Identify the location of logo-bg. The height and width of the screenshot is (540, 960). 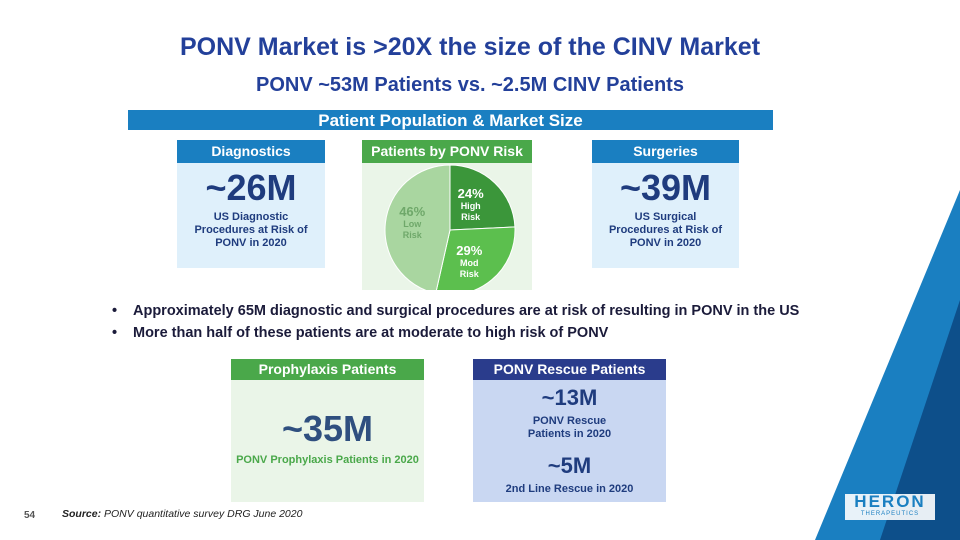
(890, 507).